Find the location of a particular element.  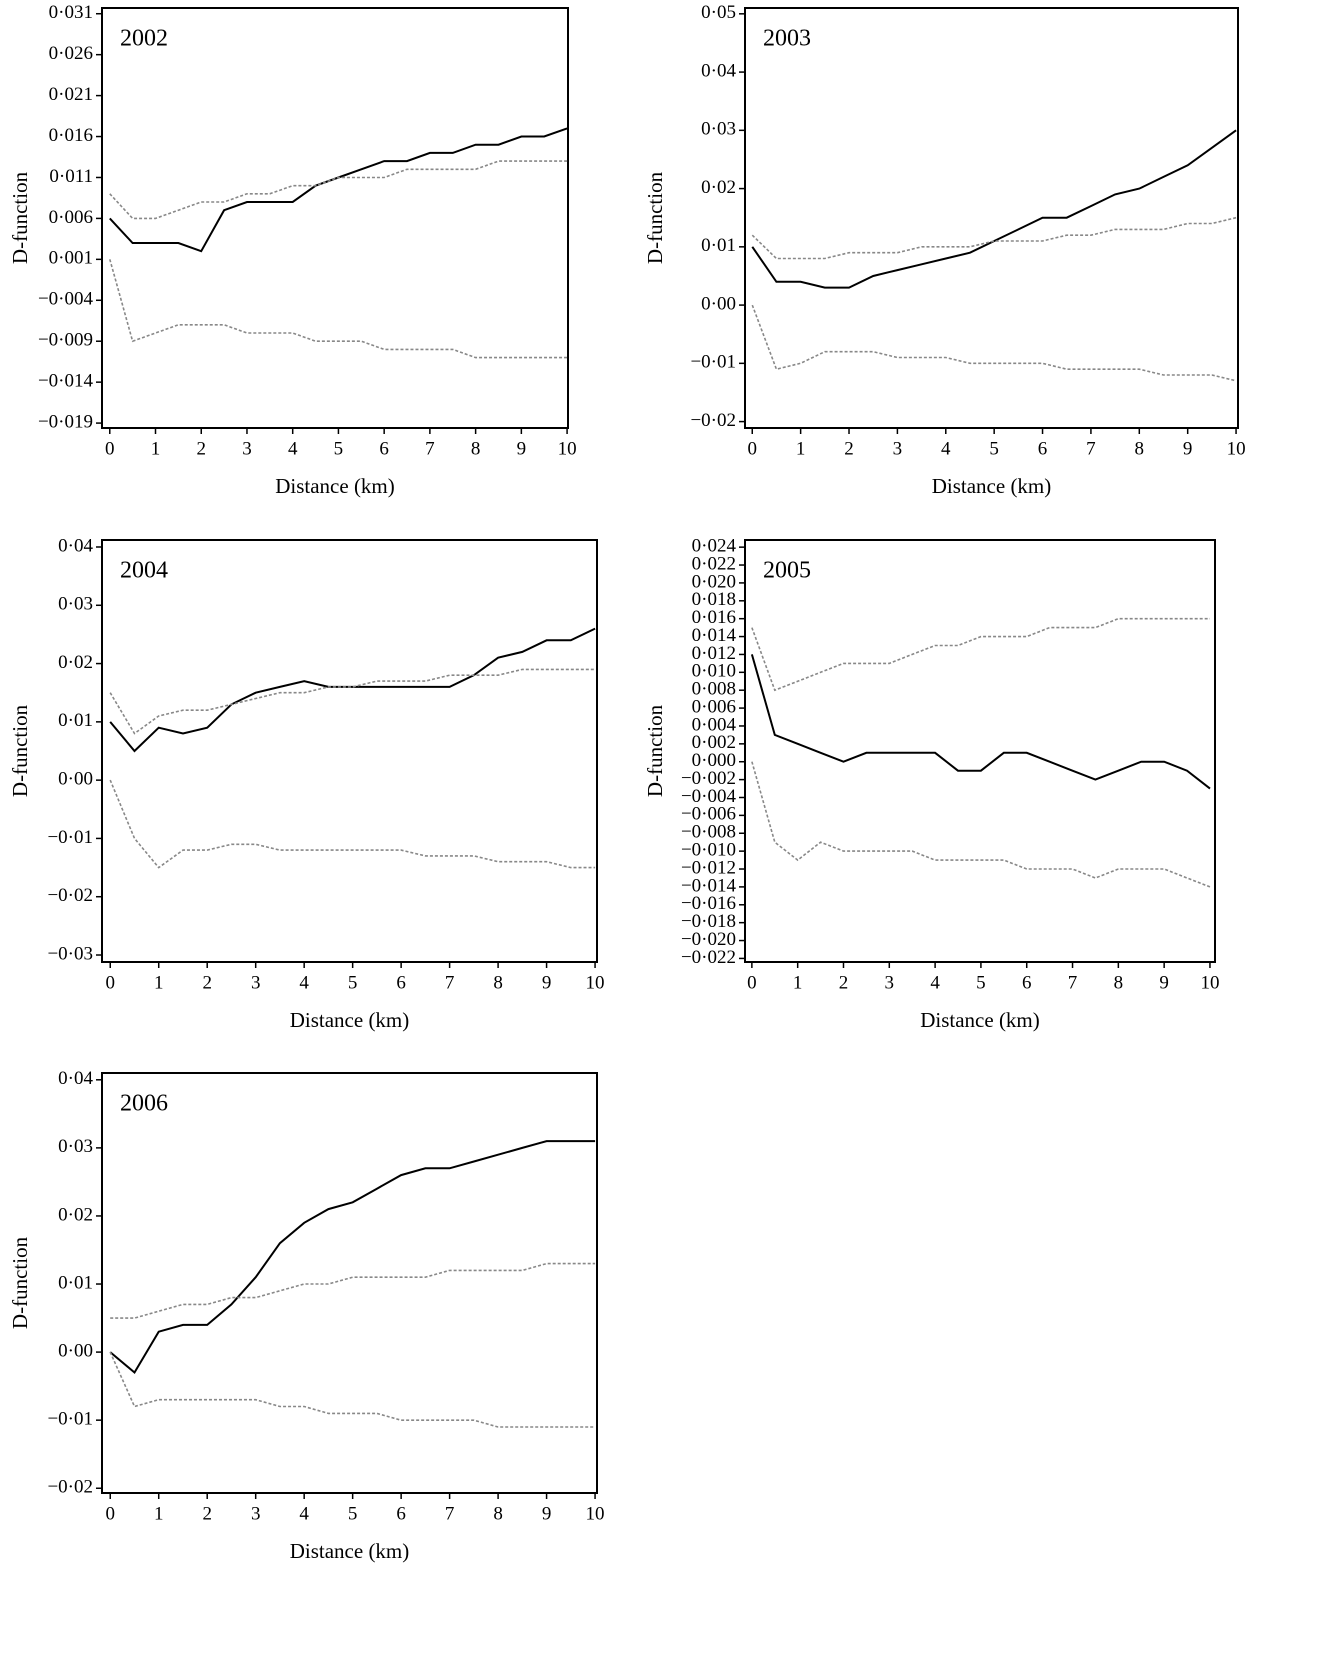

y-tick-label: −0·008 is located at coordinates (708, 832).